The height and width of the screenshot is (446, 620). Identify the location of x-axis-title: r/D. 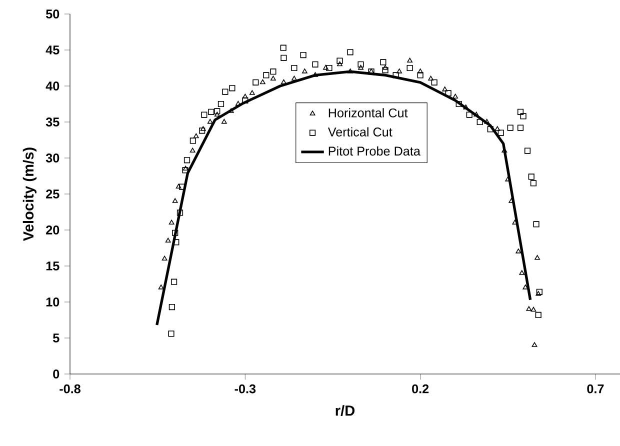
(345, 410).